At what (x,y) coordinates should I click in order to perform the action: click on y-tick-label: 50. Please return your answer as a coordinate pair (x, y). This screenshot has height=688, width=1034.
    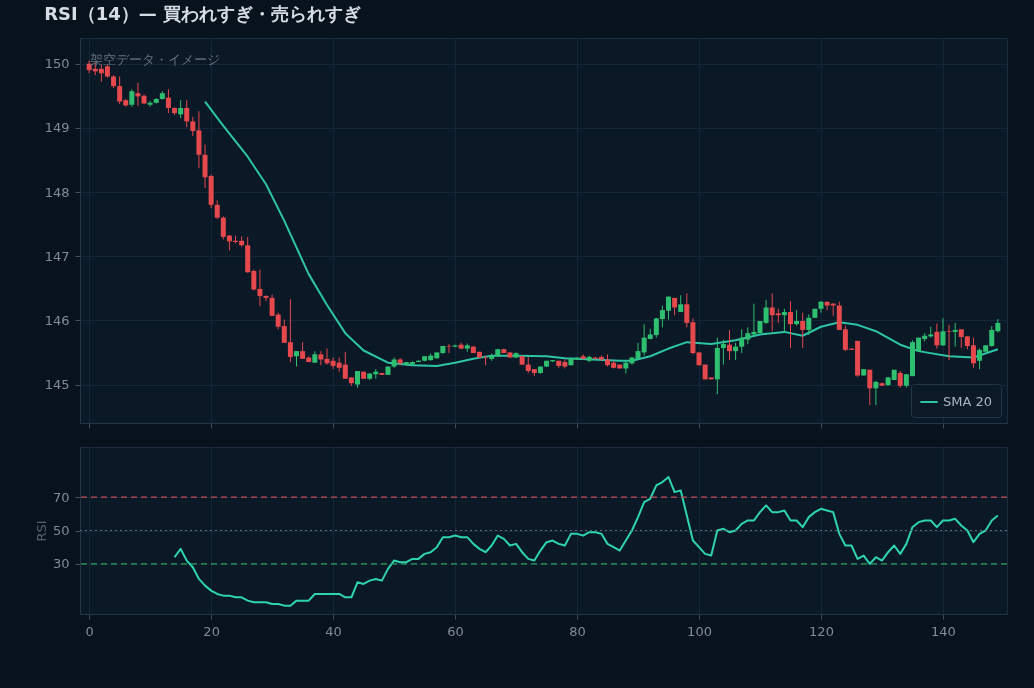
    Looking at the image, I should click on (61, 530).